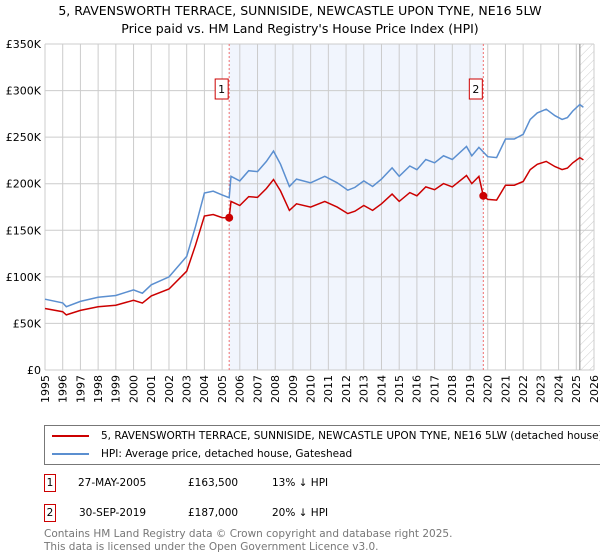 Image resolution: width=600 pixels, height=560 pixels. Describe the element at coordinates (213, 483) in the screenshot. I see `sale-price: £163,500` at that location.